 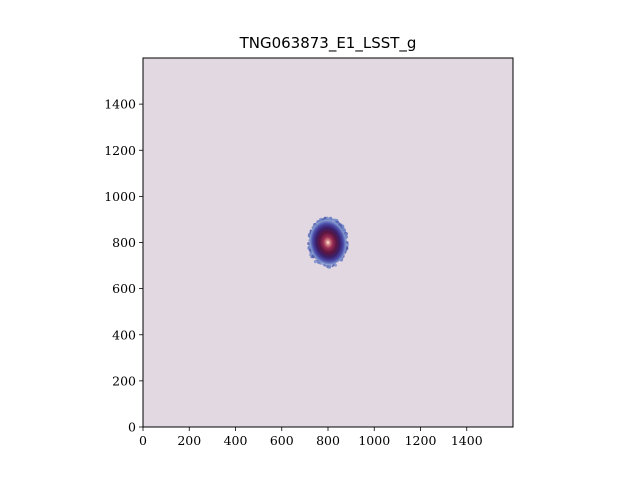 I want to click on x-tick-label: 600, so click(x=282, y=440).